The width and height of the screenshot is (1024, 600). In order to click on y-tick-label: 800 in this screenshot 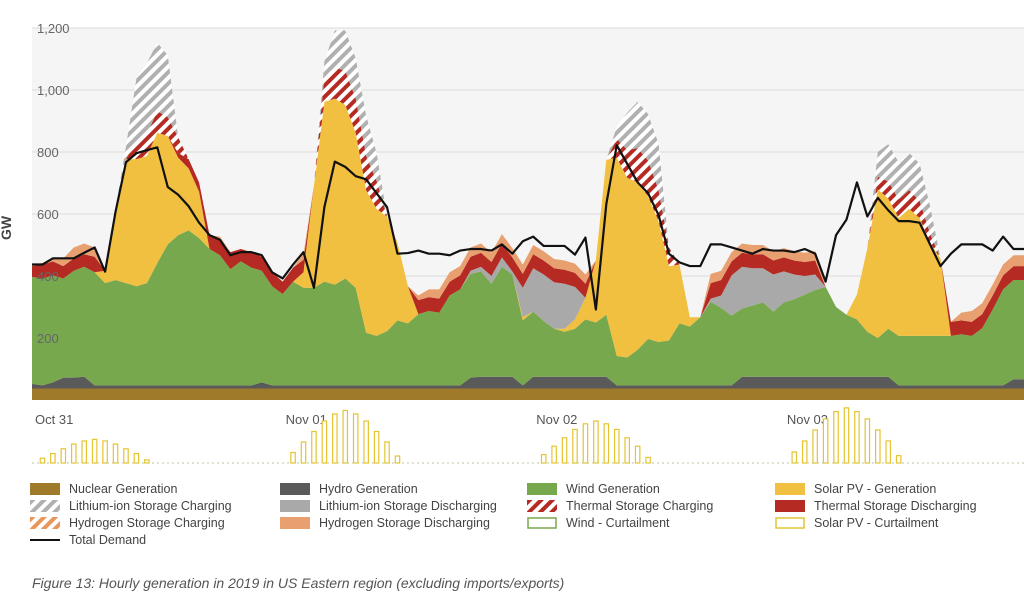, I will do `click(48, 152)`.